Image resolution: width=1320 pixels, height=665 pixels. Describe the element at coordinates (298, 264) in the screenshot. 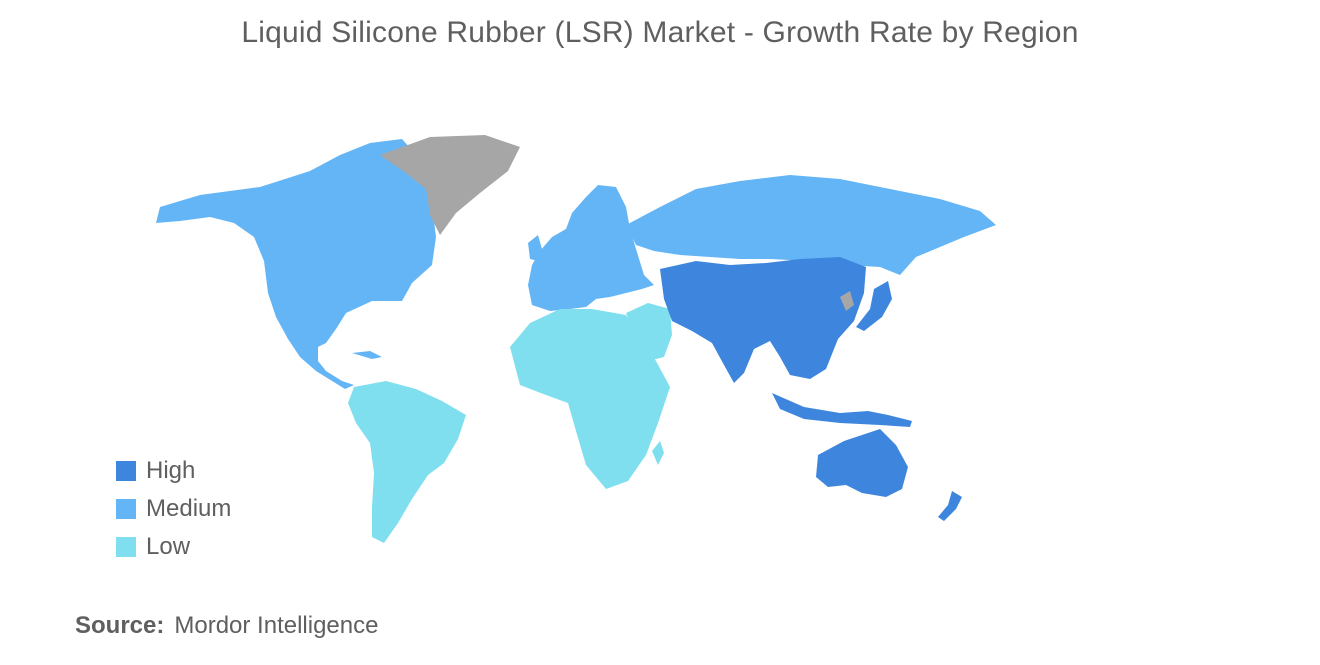

I see `region-north-america` at that location.